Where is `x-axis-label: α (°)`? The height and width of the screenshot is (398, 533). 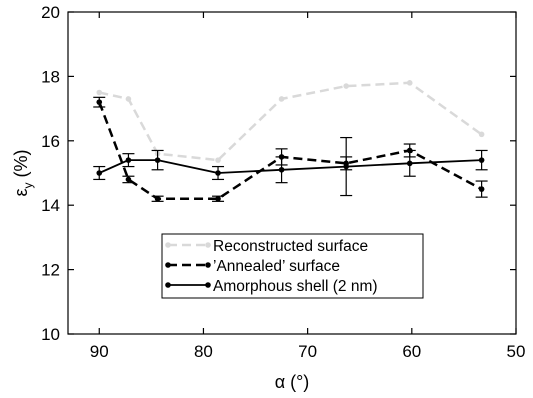 x-axis-label: α (°) is located at coordinates (292, 382).